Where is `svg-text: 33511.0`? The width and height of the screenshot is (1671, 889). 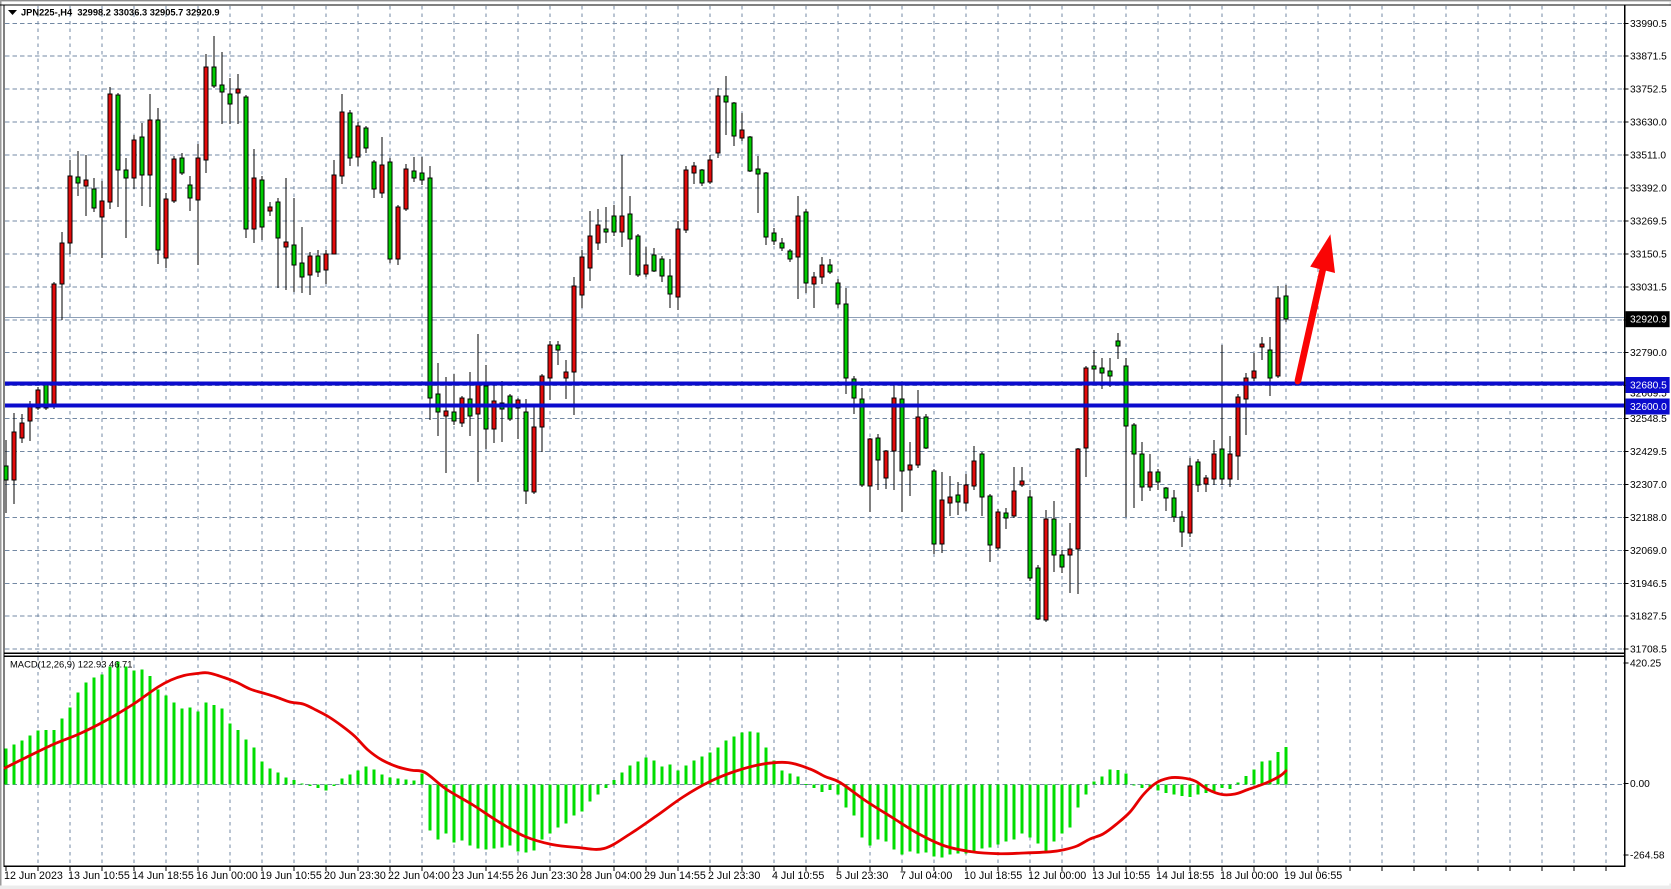 svg-text: 33511.0 is located at coordinates (1648, 156).